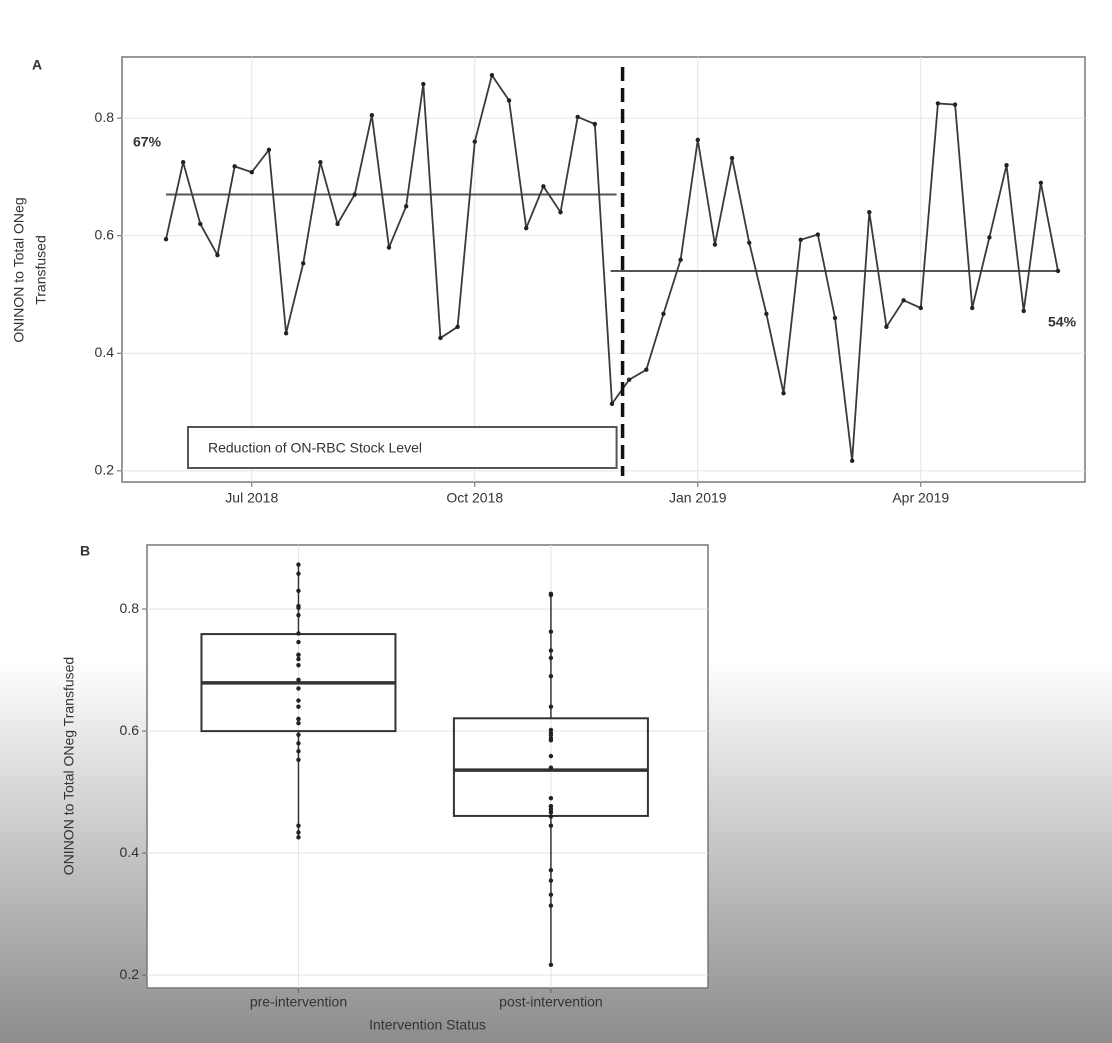  What do you see at coordinates (105, 117) in the screenshot?
I see `y-tick-label: 0.8` at bounding box center [105, 117].